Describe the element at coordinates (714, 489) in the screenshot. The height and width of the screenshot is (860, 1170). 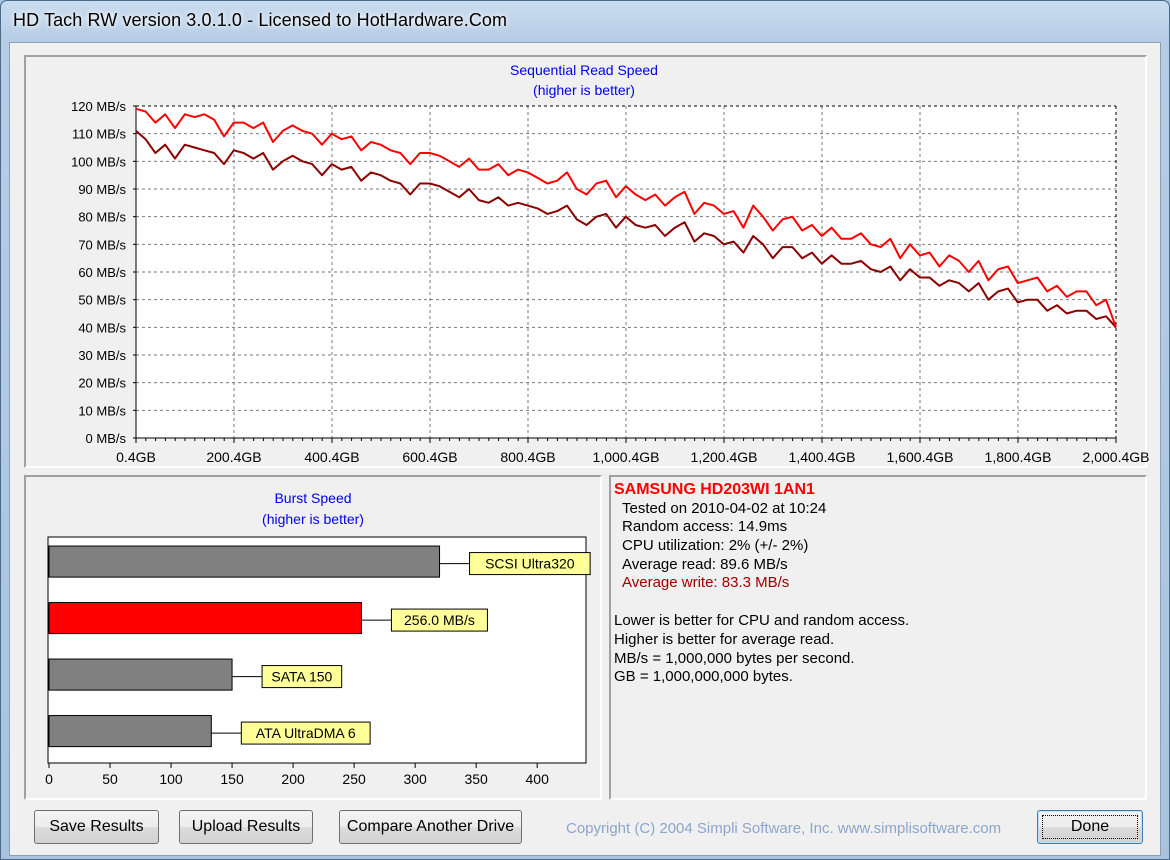
I see `drive-model: SAMSUNG HD203WI 1AN1` at that location.